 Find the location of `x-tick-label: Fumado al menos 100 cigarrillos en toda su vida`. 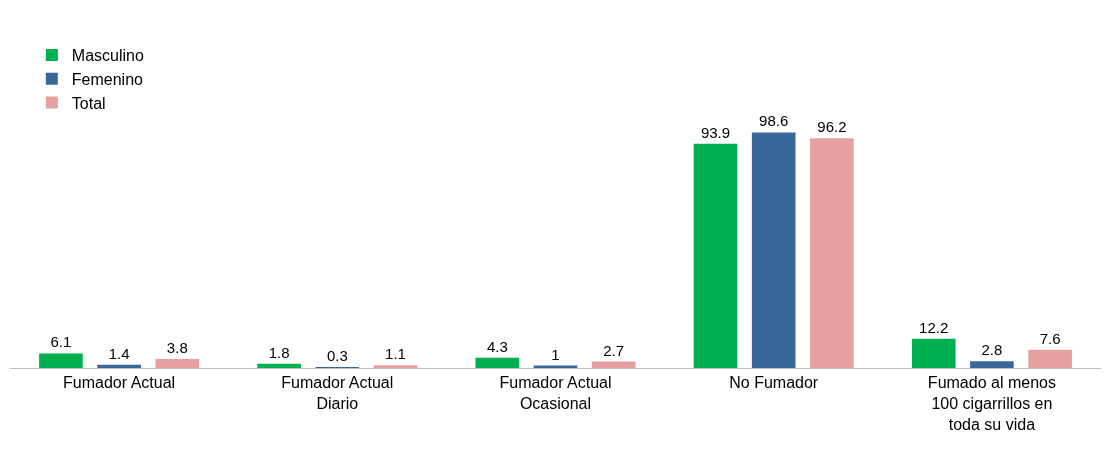

x-tick-label: Fumado al menos 100 cigarrillos en toda su vida is located at coordinates (991, 403).